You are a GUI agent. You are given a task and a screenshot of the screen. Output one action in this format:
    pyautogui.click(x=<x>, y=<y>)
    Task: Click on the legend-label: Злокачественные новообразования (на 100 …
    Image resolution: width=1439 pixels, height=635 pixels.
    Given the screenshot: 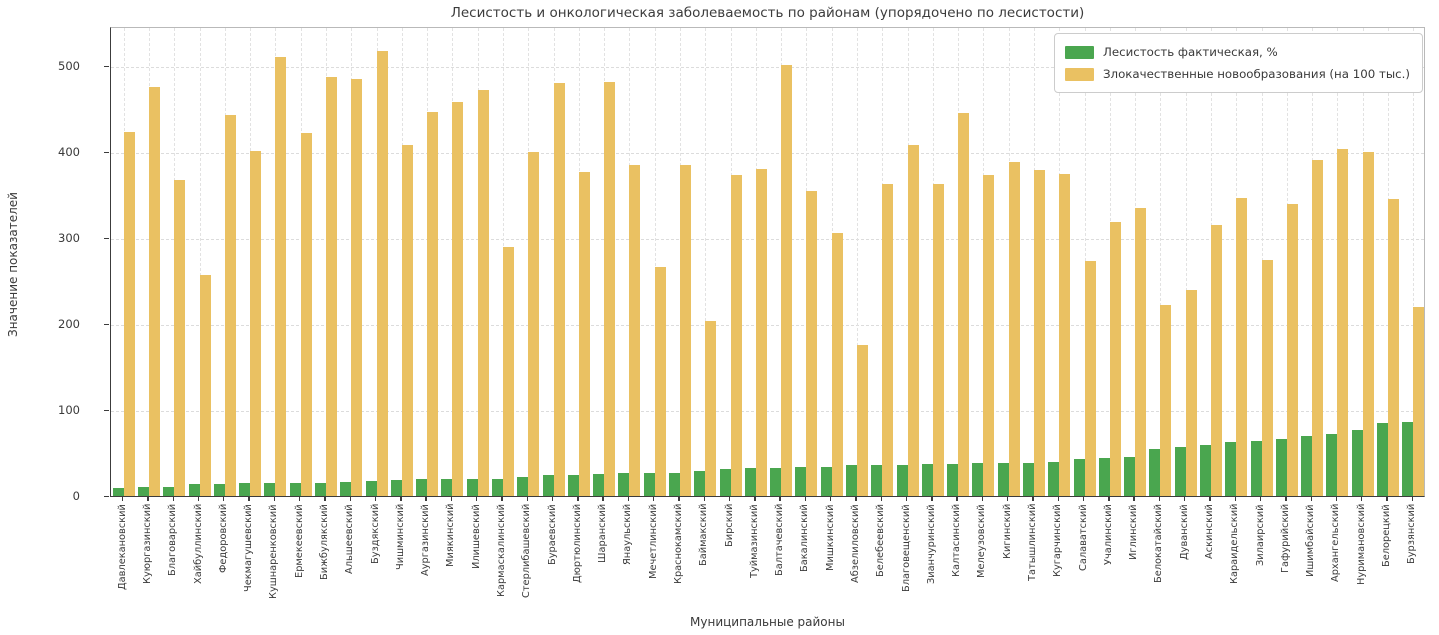 What is the action you would take?
    pyautogui.click(x=1256, y=74)
    